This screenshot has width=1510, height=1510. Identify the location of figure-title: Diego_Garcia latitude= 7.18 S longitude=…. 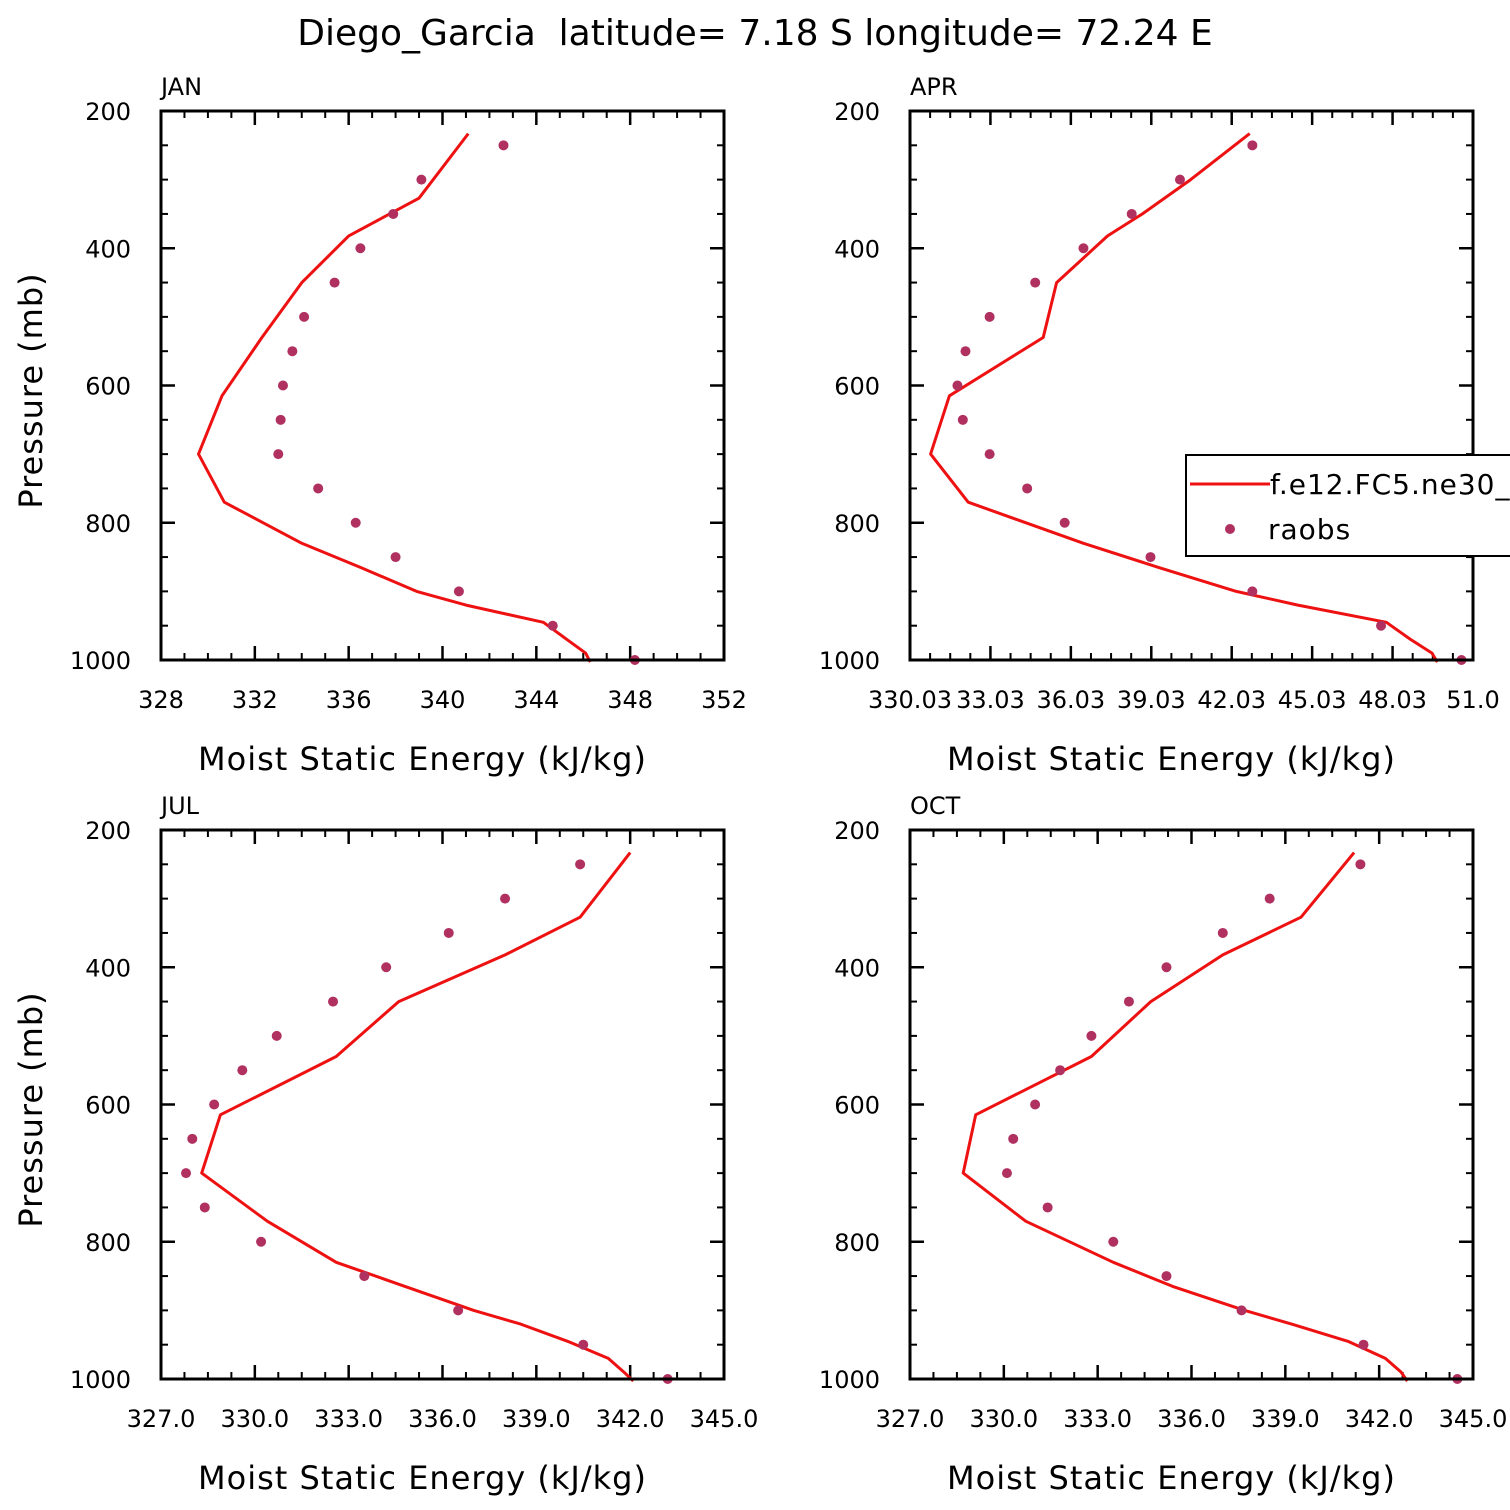
(755, 33).